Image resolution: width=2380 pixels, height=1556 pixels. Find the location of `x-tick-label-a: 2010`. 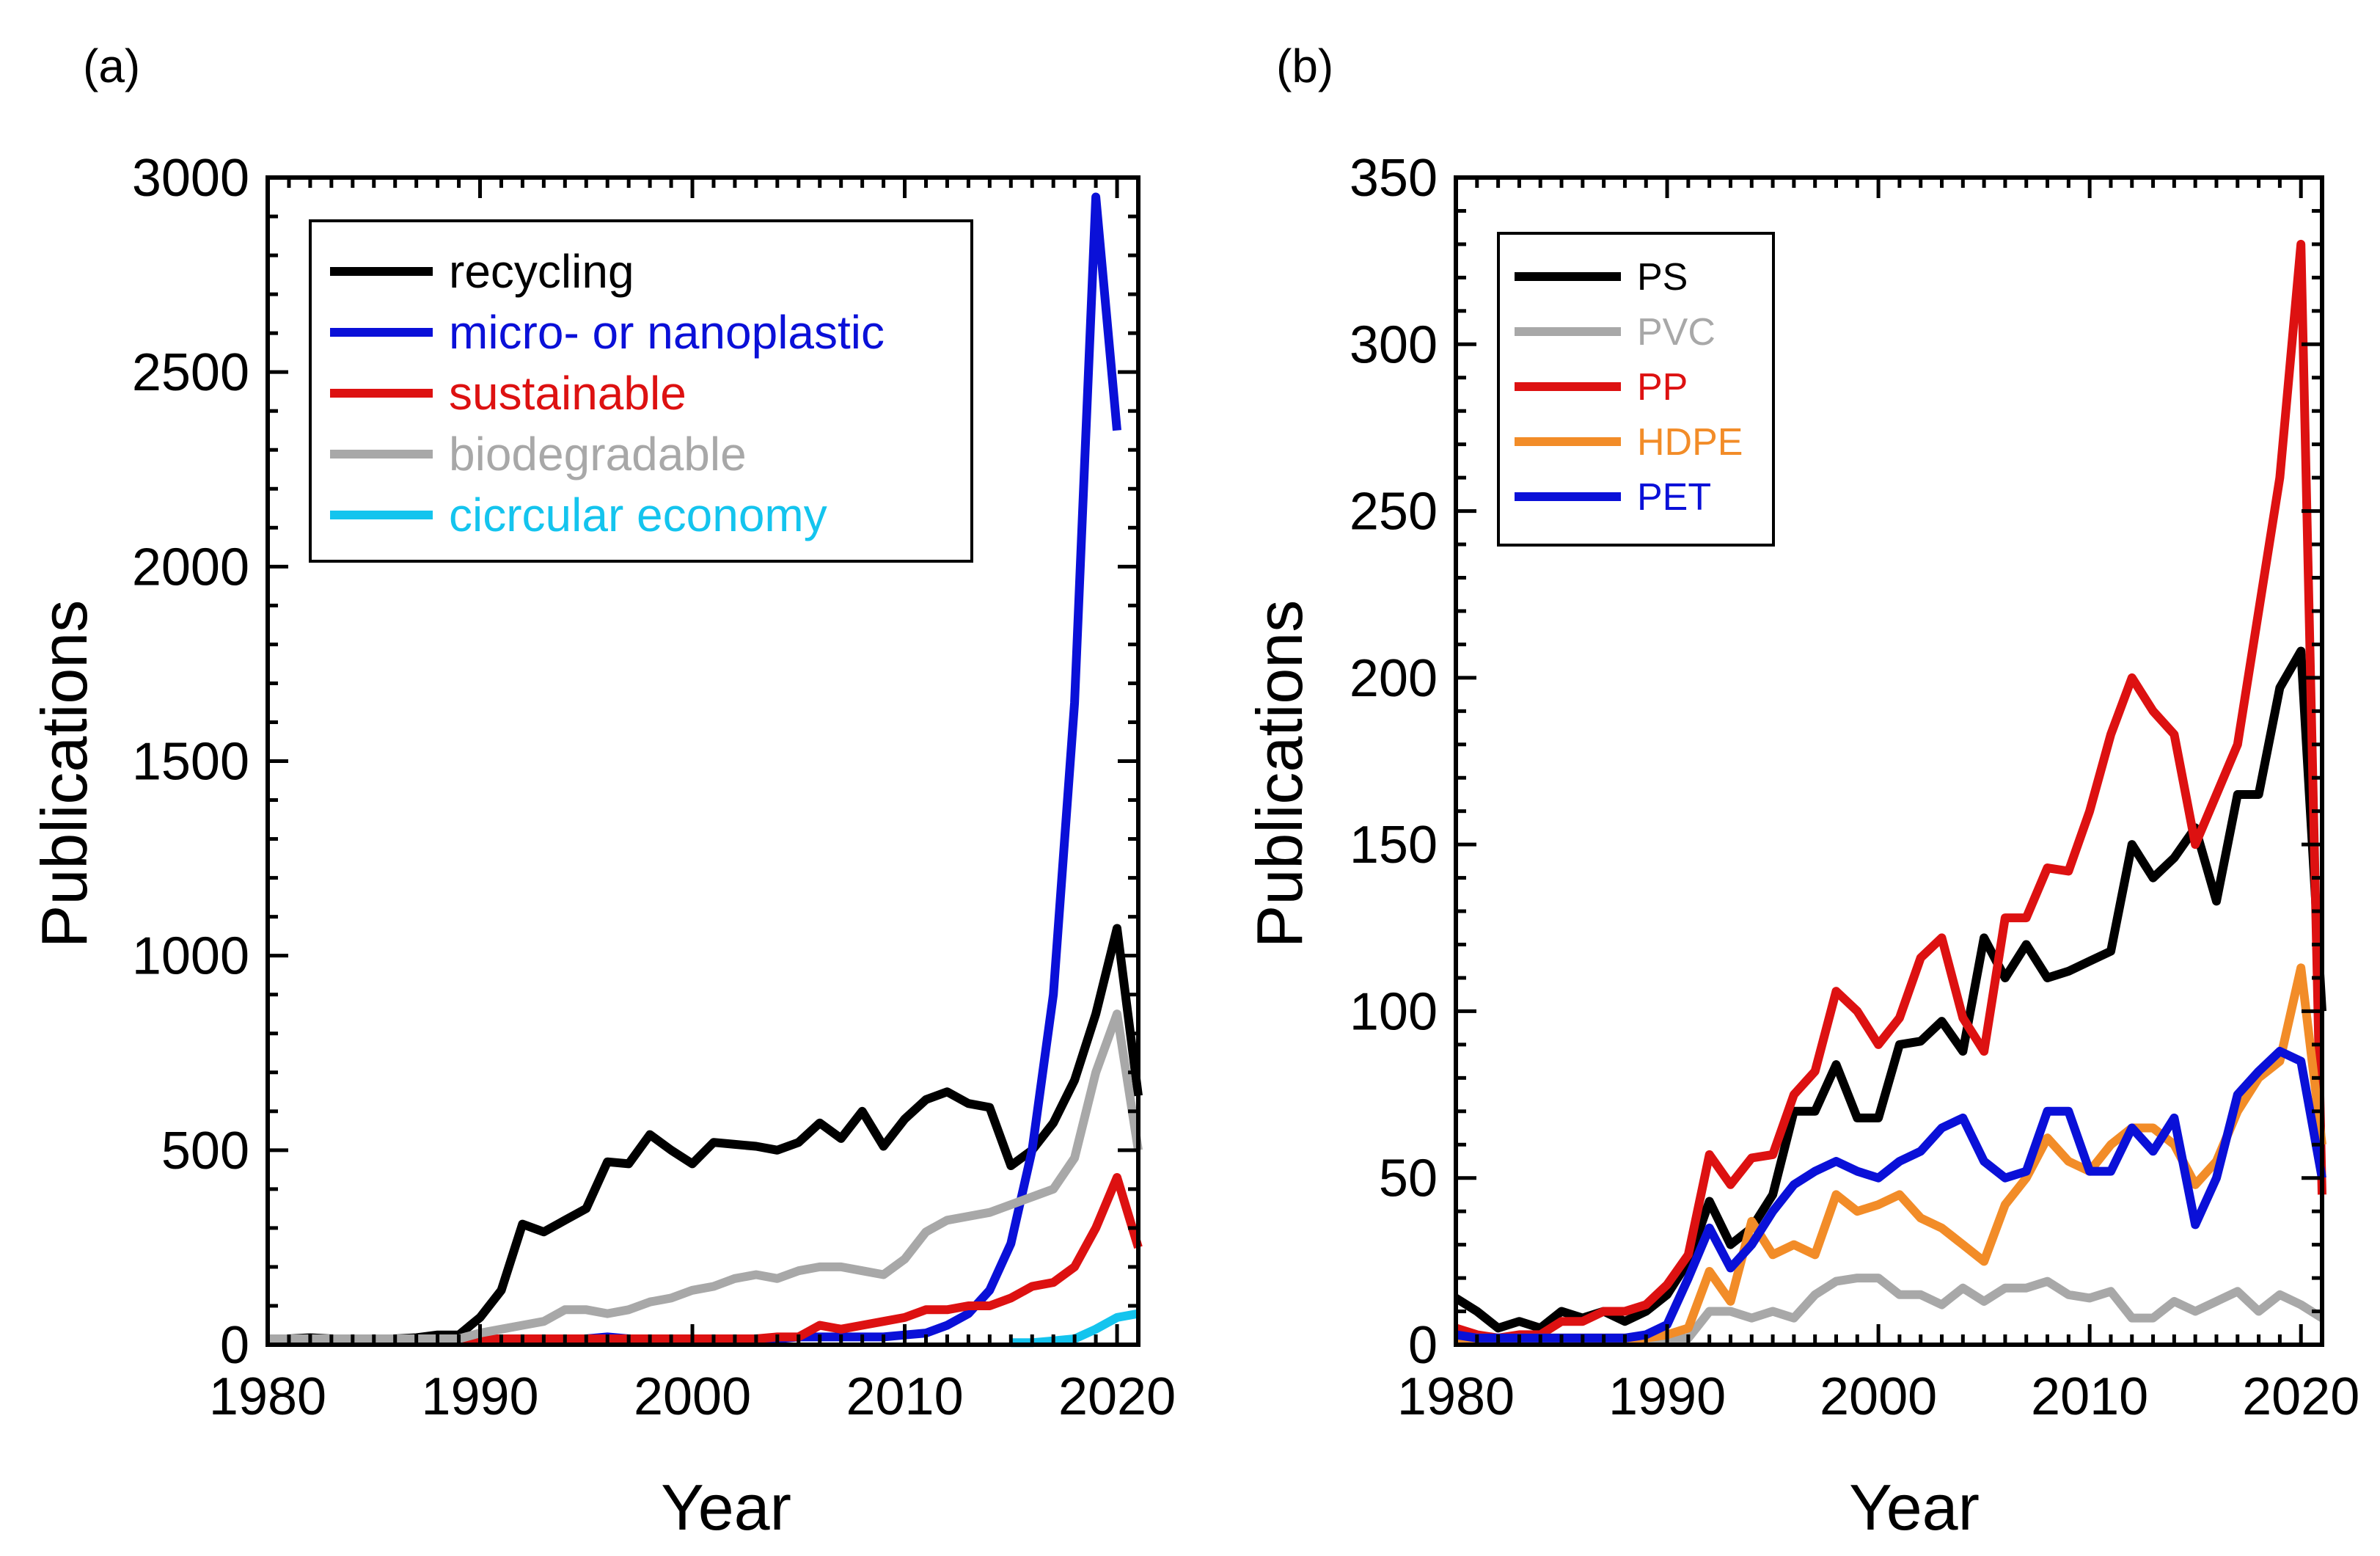

x-tick-label-a: 2010 is located at coordinates (904, 1396).